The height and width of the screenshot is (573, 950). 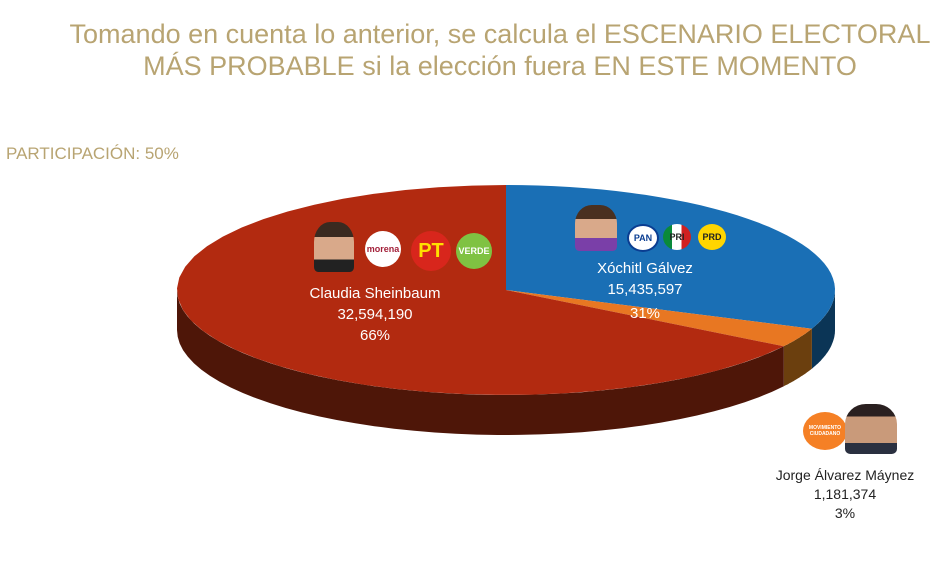 I want to click on pri-logo: PRI, so click(x=677, y=237).